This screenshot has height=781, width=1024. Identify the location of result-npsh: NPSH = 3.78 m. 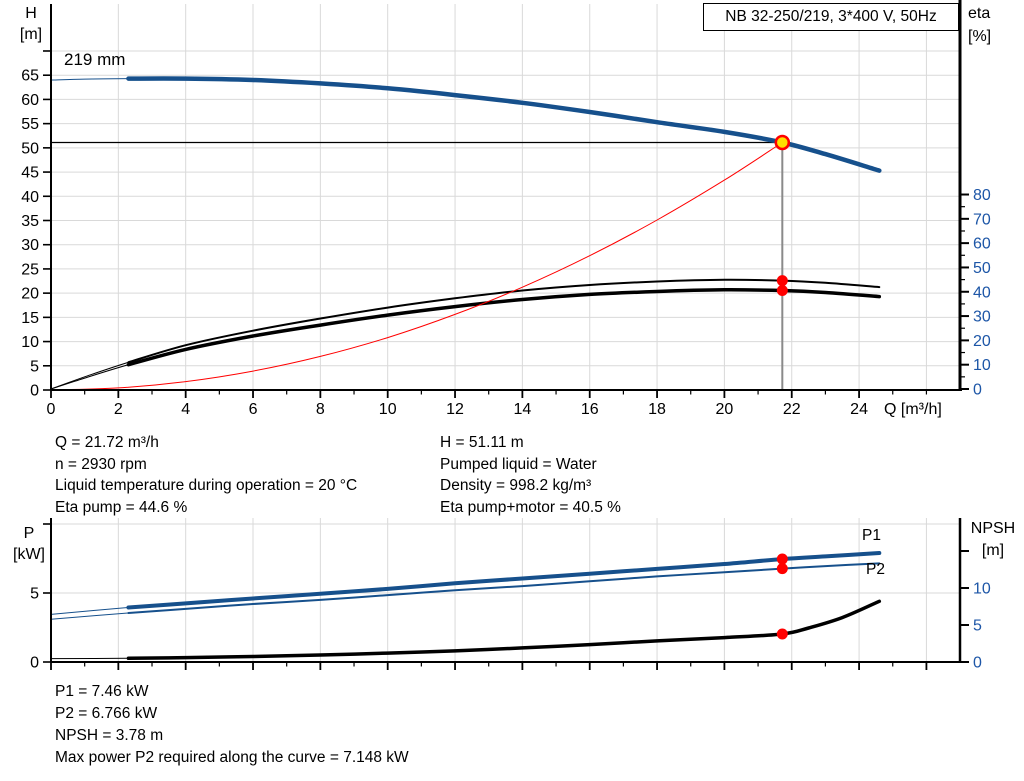
(109, 735).